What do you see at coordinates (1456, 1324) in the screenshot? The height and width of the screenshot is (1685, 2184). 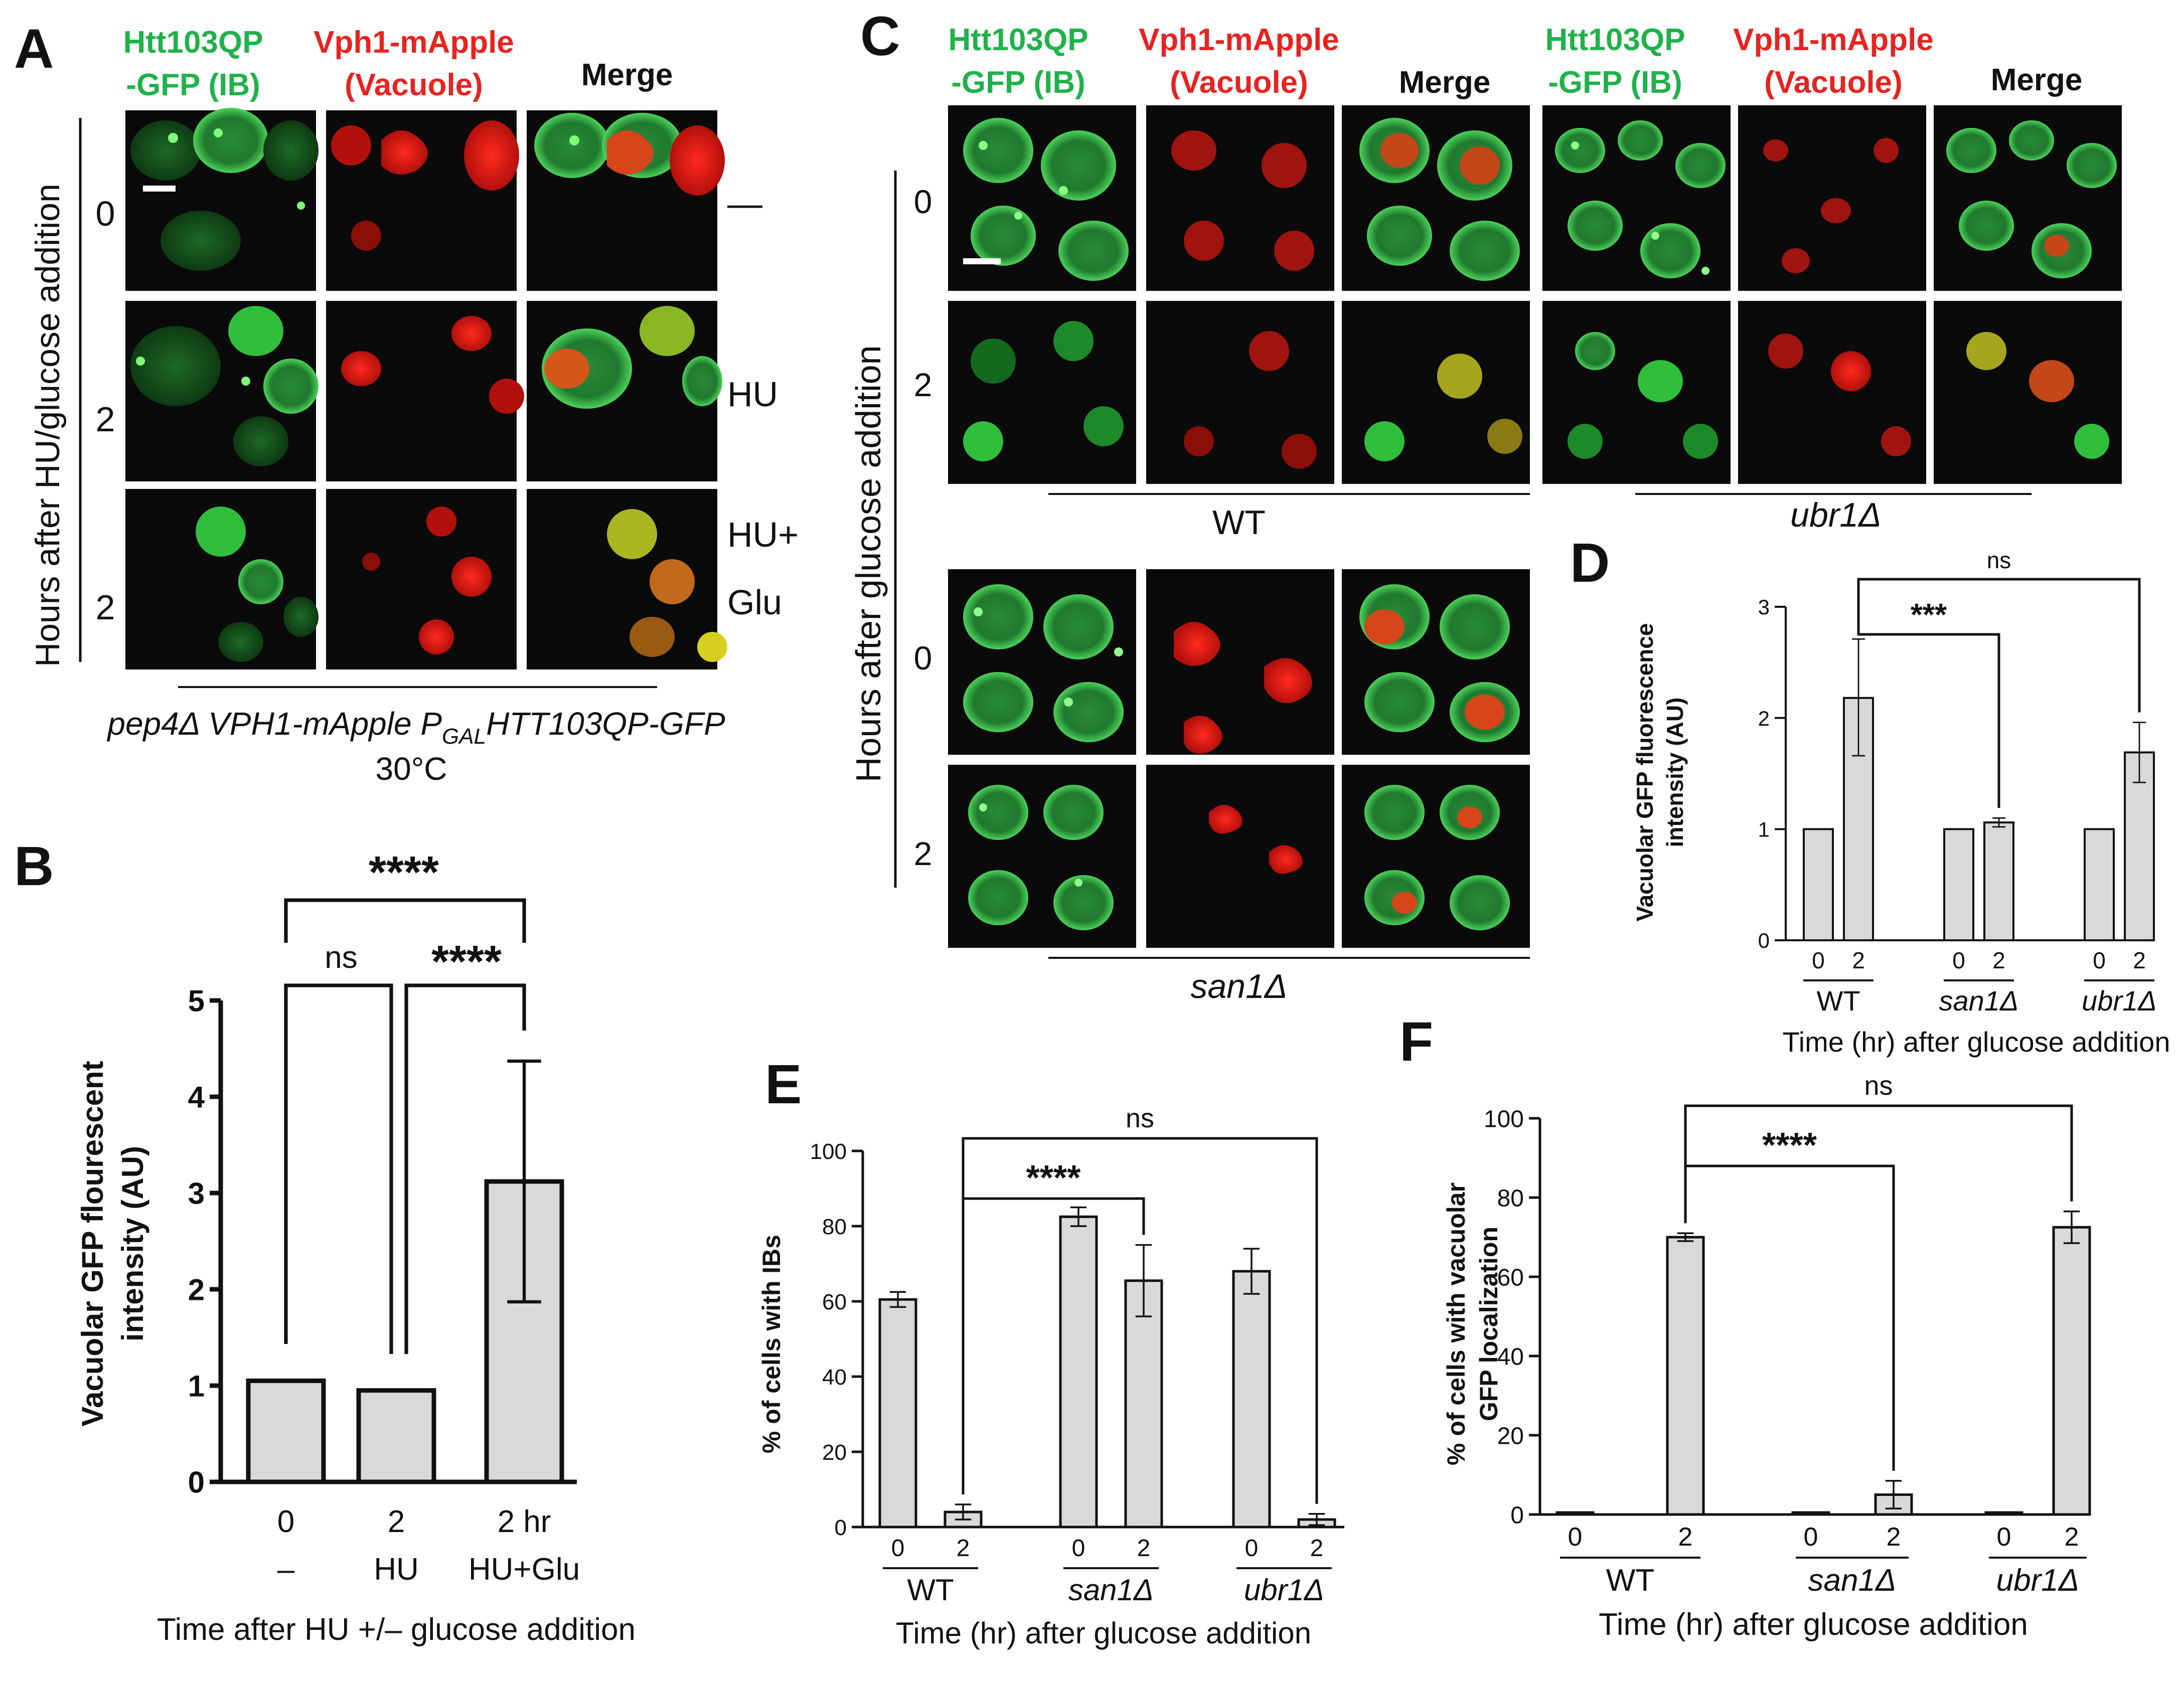 I see `y-axis-title-1: % of cells with vacuolar` at bounding box center [1456, 1324].